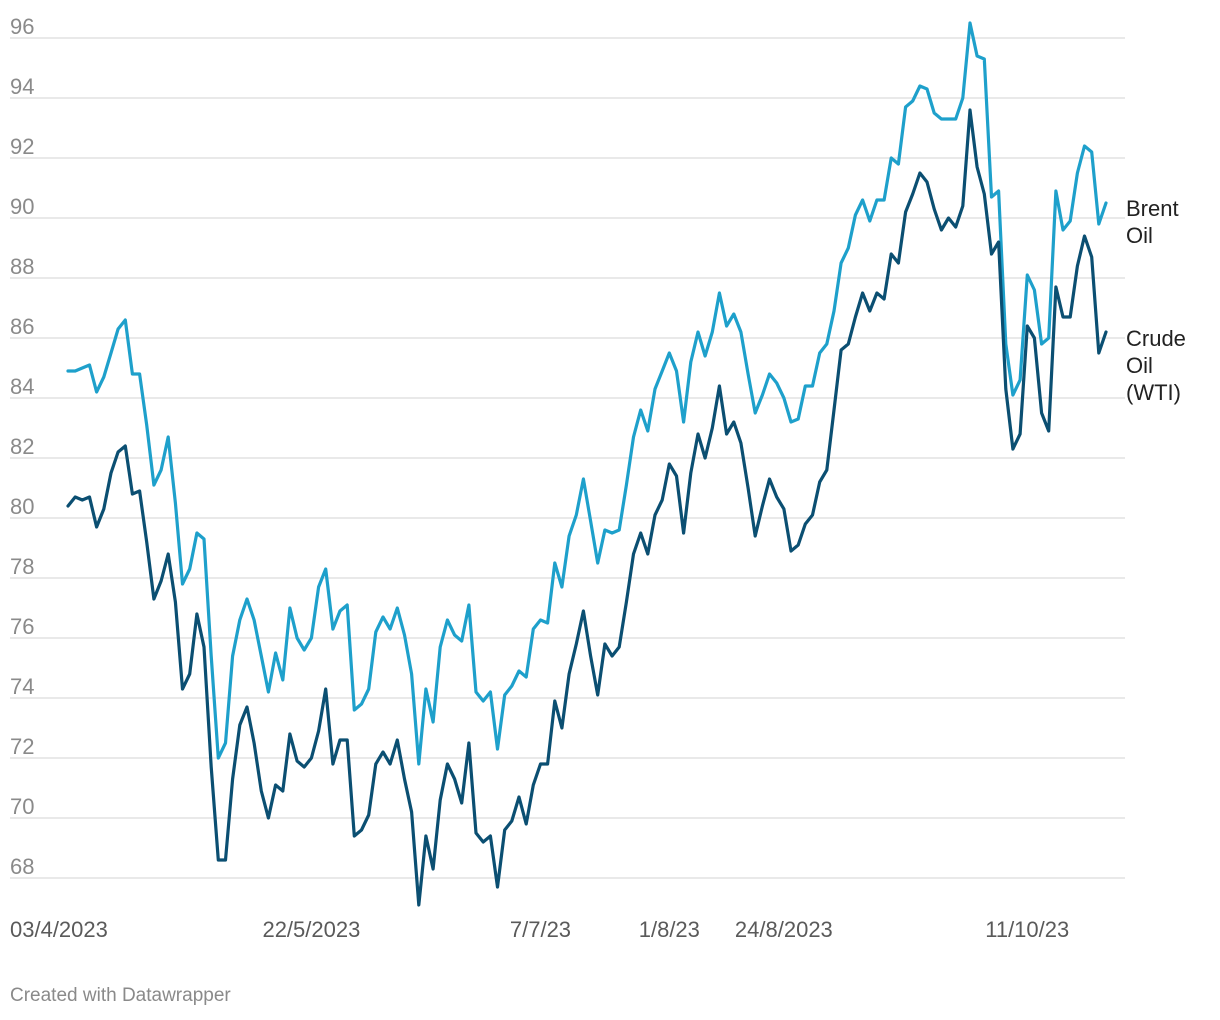 The width and height of the screenshot is (1220, 1020). Describe the element at coordinates (311, 929) in the screenshot. I see `x-tick-label-1: 22/5/2023` at that location.